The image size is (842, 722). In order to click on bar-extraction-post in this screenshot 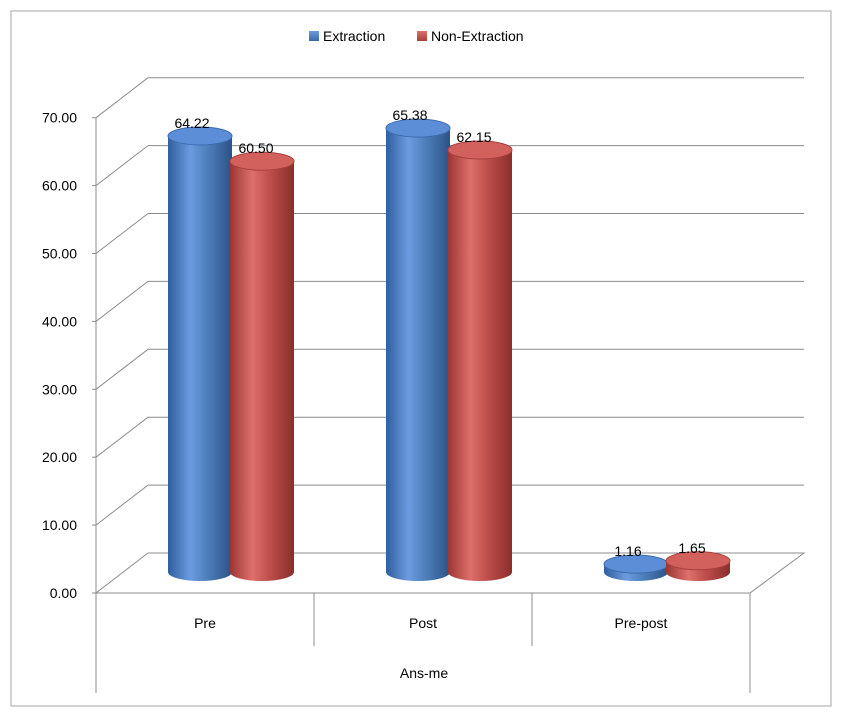, I will do `click(418, 349)`.